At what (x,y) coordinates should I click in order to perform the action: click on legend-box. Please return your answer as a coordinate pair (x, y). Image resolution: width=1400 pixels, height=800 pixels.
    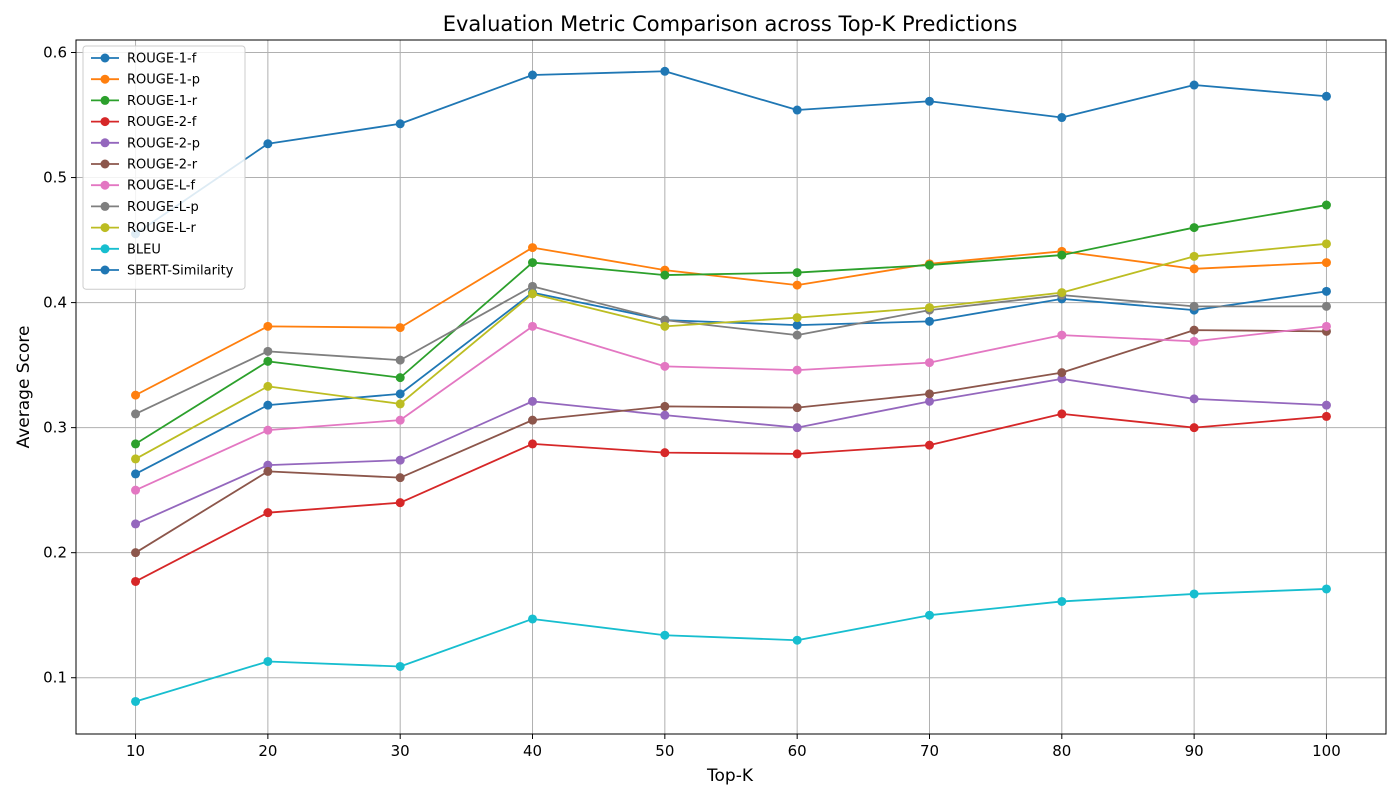
    Looking at the image, I should click on (164, 167).